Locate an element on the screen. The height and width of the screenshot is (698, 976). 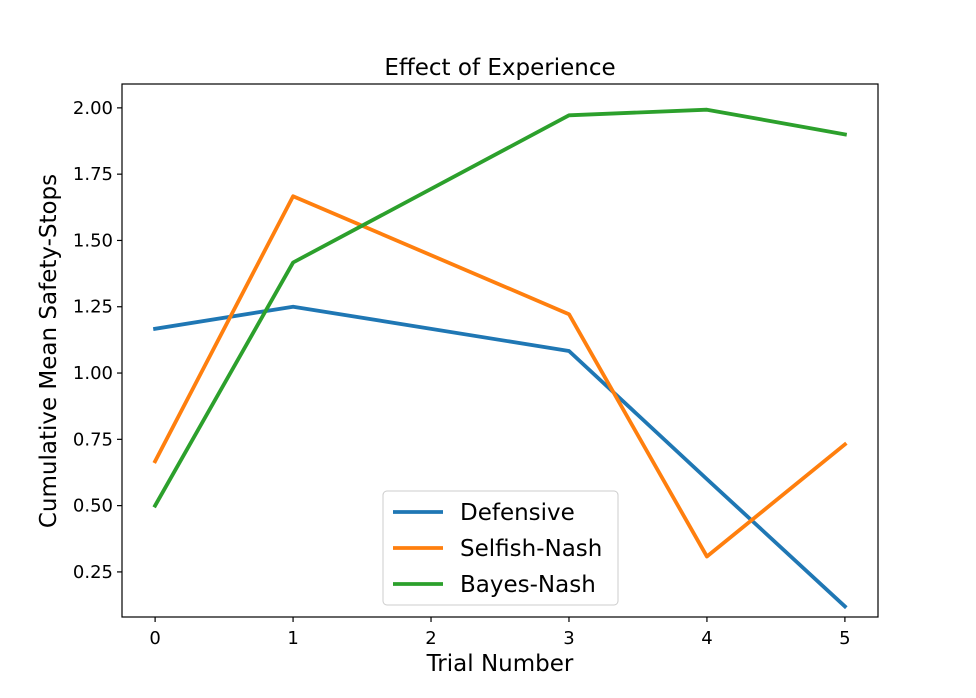
y-tick-label: 2.00 is located at coordinates (93, 108).